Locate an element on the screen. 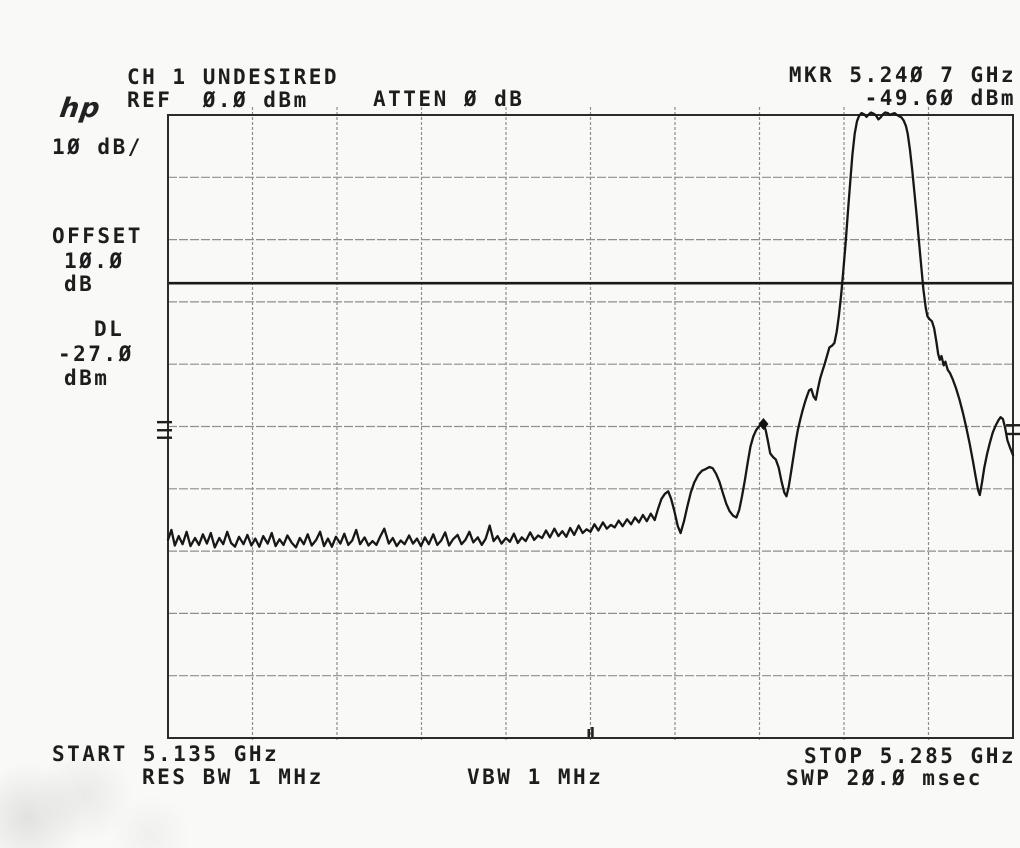  marker-diamond is located at coordinates (763, 424).